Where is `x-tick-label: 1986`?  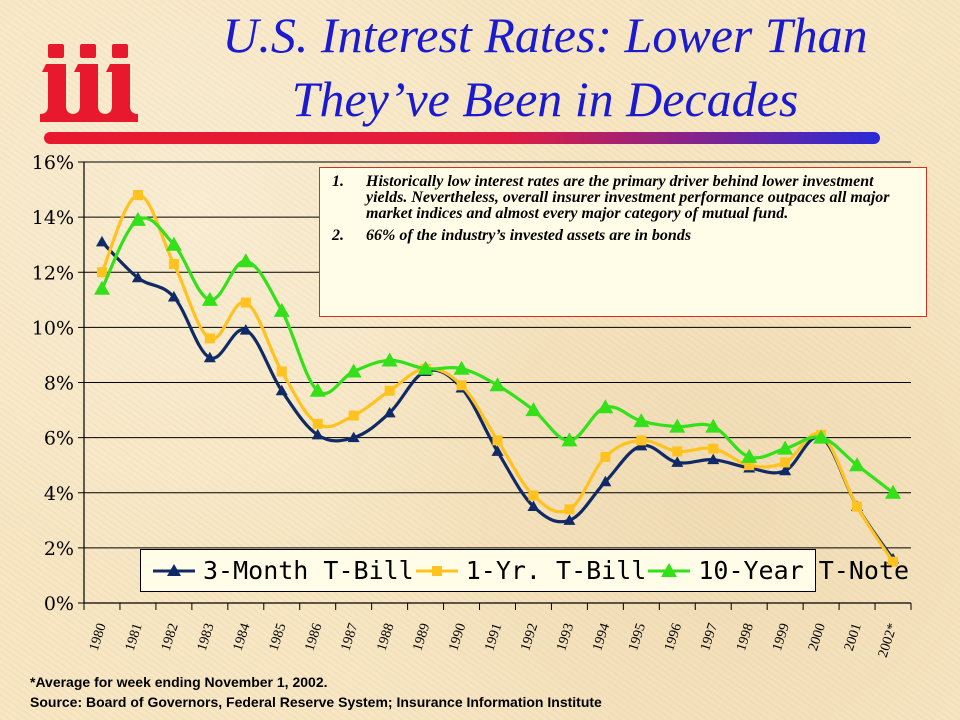
x-tick-label: 1986 is located at coordinates (314, 637).